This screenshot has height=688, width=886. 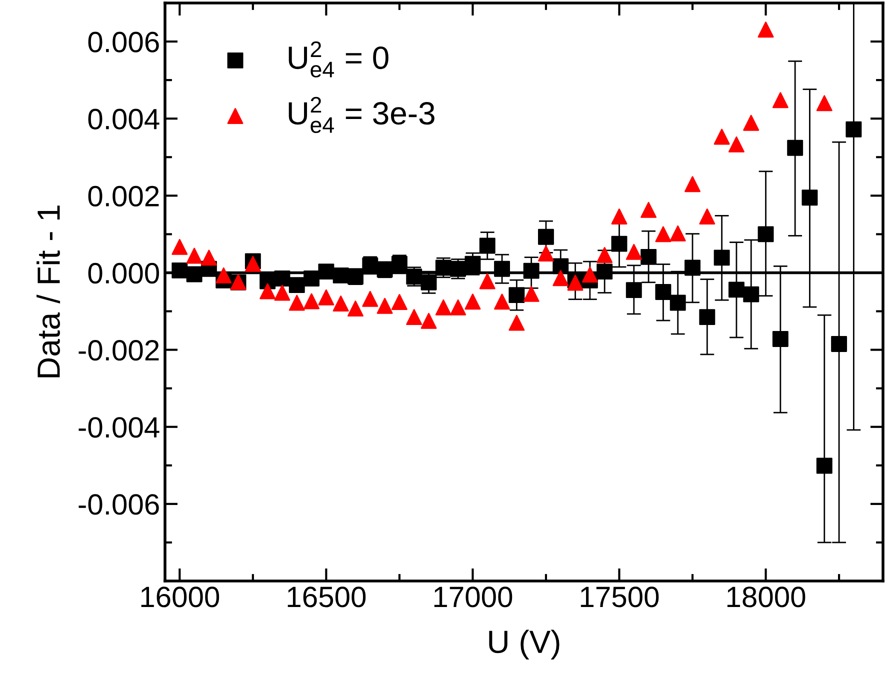 What do you see at coordinates (338, 59) in the screenshot?
I see `legend-label: U$^{2}$$_{e4}$ = 0` at bounding box center [338, 59].